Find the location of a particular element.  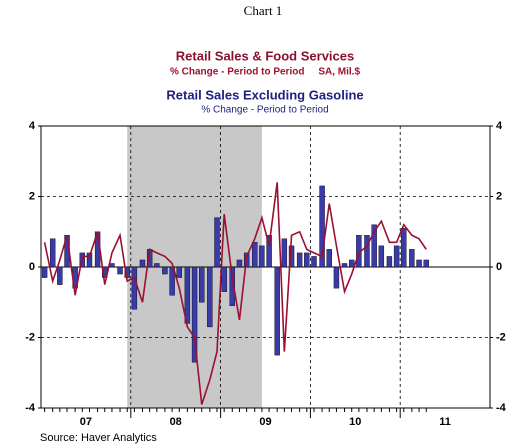

y-tick-label: 4 is located at coordinates (32, 126).